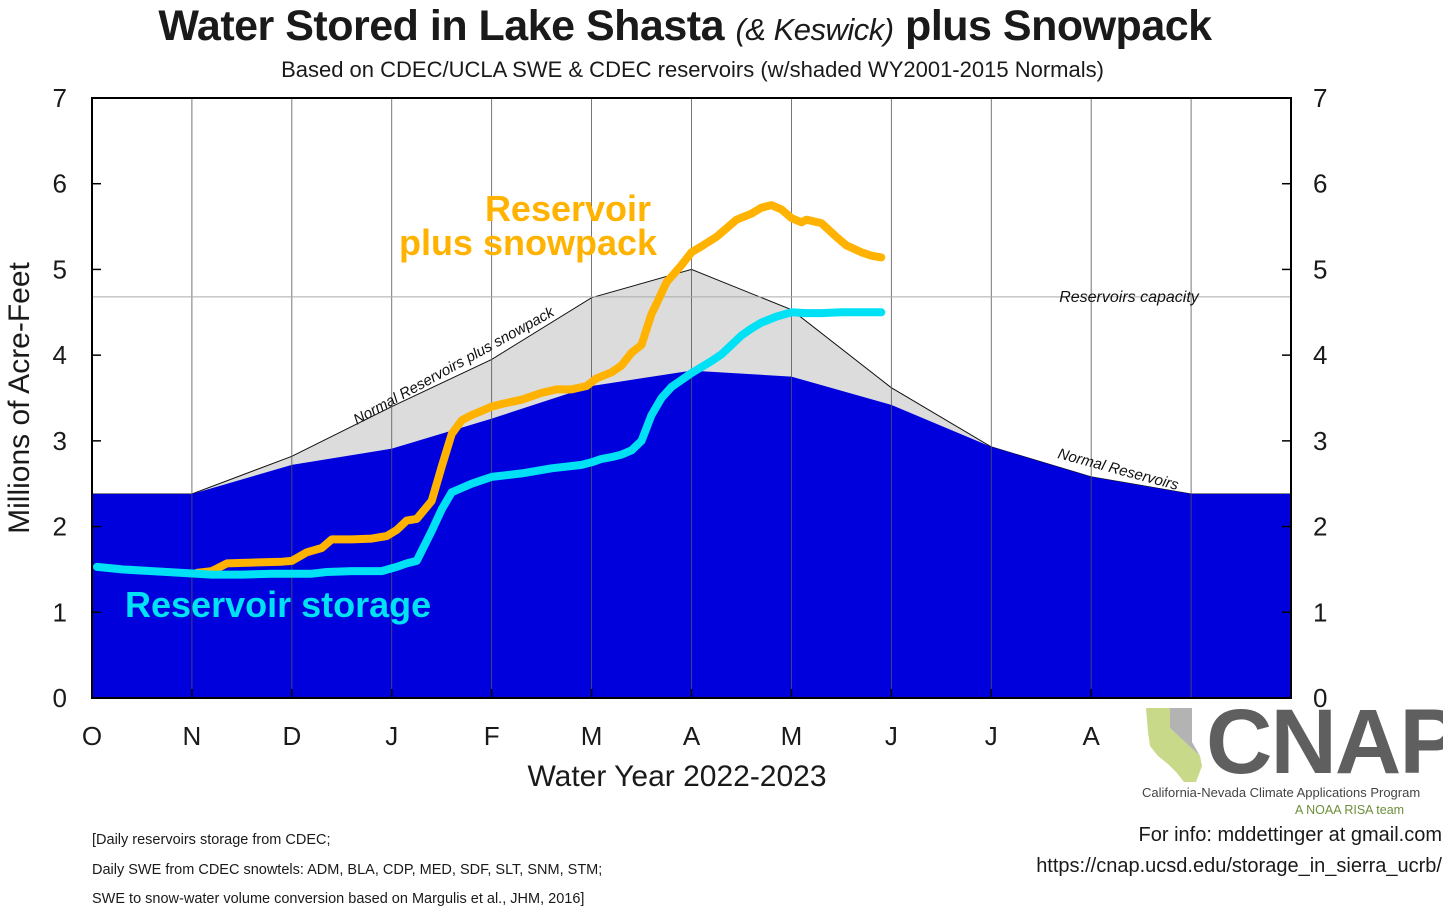 This screenshot has width=1443, height=915. Describe the element at coordinates (1350, 810) in the screenshot. I see `logo-subtag: A NOAA RISA team` at that location.